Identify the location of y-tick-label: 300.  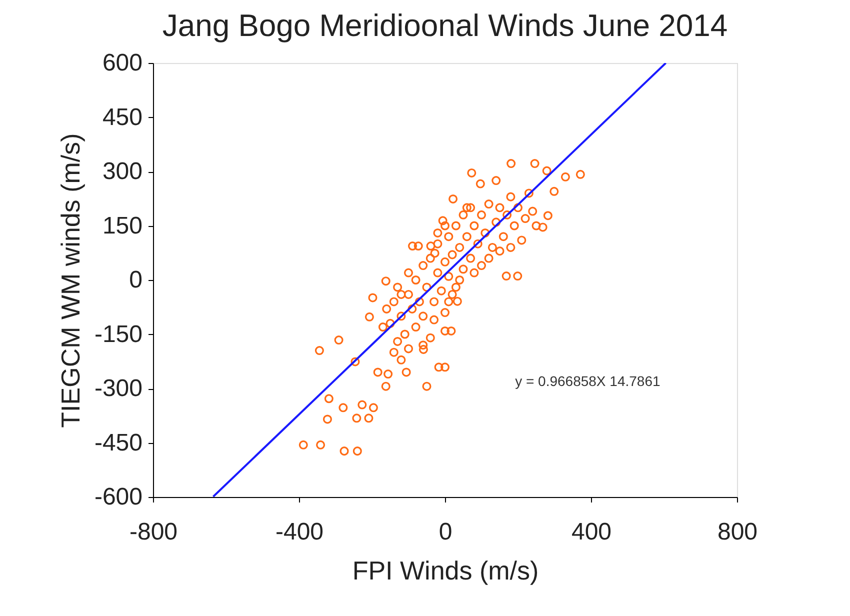
(122, 171).